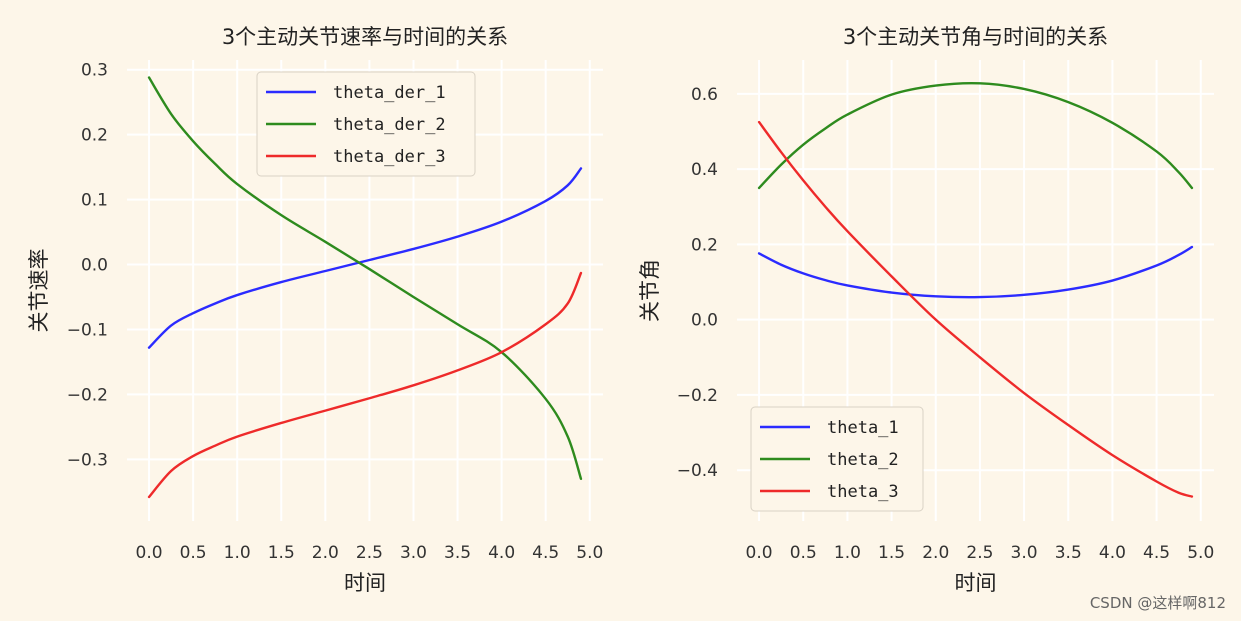 The width and height of the screenshot is (1241, 621). What do you see at coordinates (389, 125) in the screenshot?
I see `legend-entry: theta_der_2` at bounding box center [389, 125].